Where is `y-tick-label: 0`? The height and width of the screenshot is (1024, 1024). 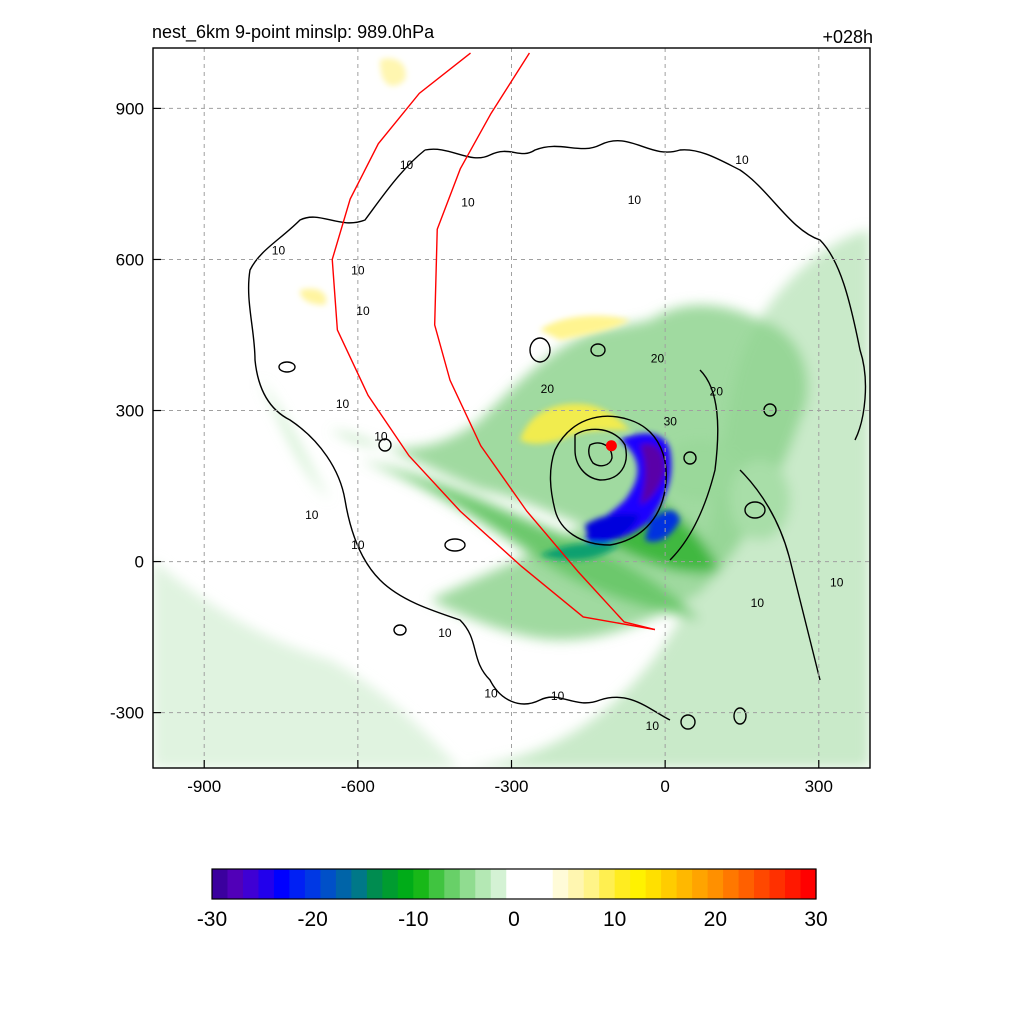
y-tick-label: 0 is located at coordinates (139, 562).